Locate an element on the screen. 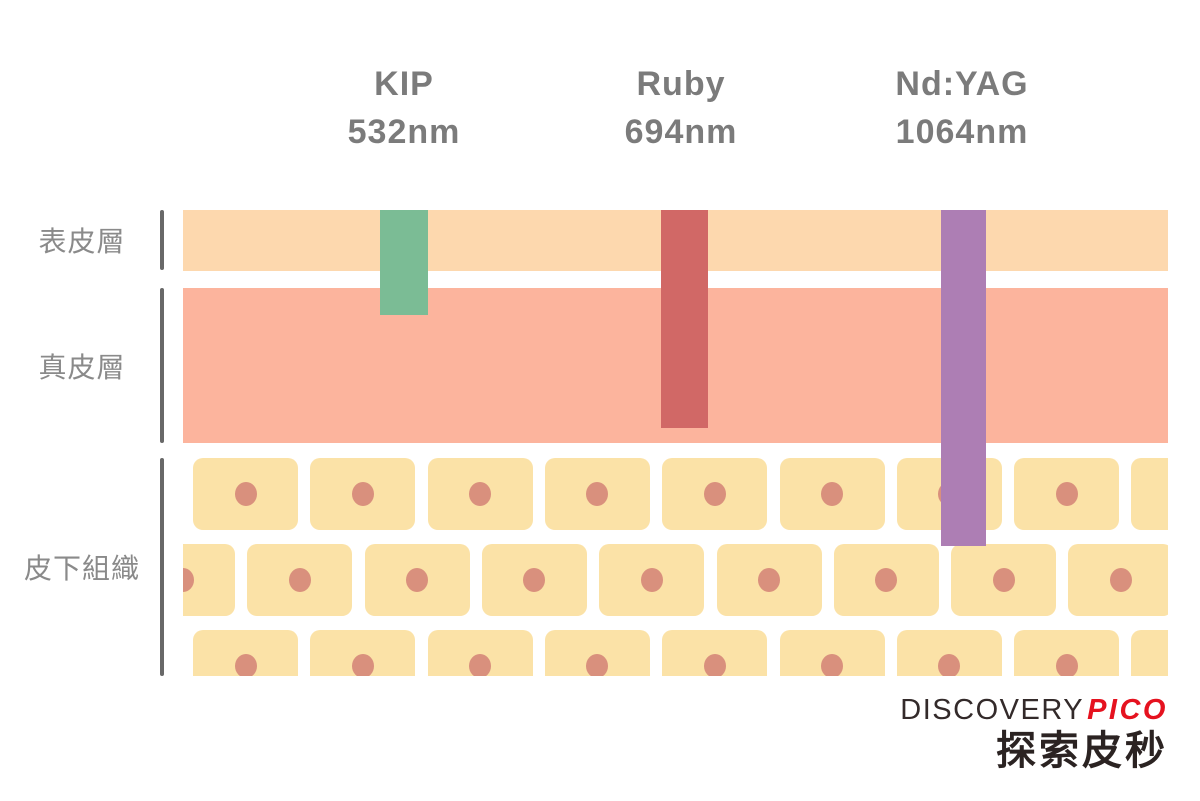  brand-discovery-text: DISCOVERY is located at coordinates (992, 710).